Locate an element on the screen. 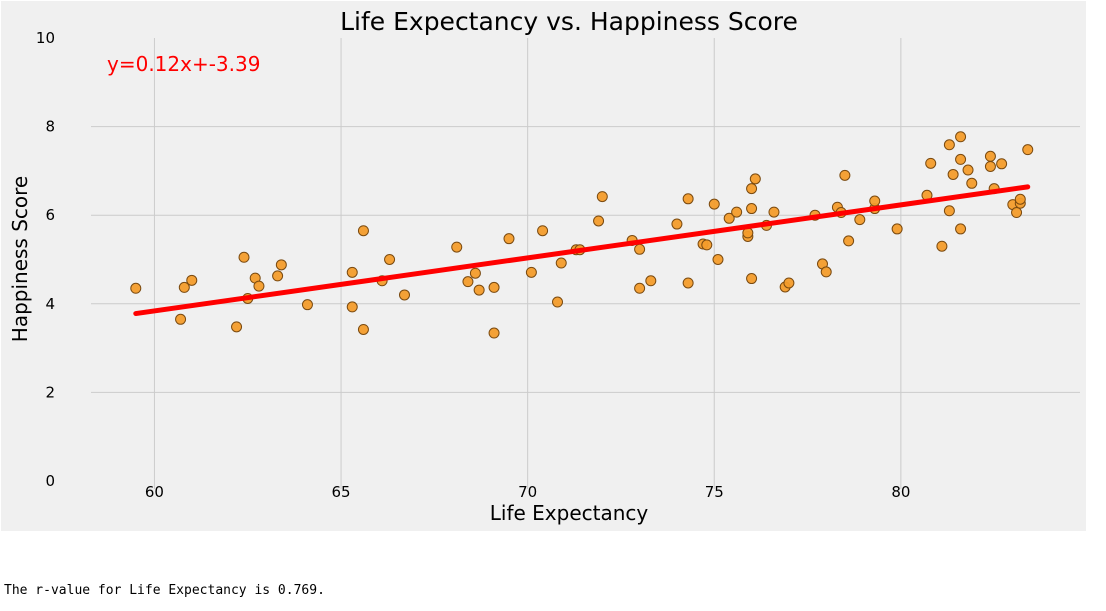 This screenshot has height=611, width=1106. y-axis-label: Happiness Score is located at coordinates (20, 259).